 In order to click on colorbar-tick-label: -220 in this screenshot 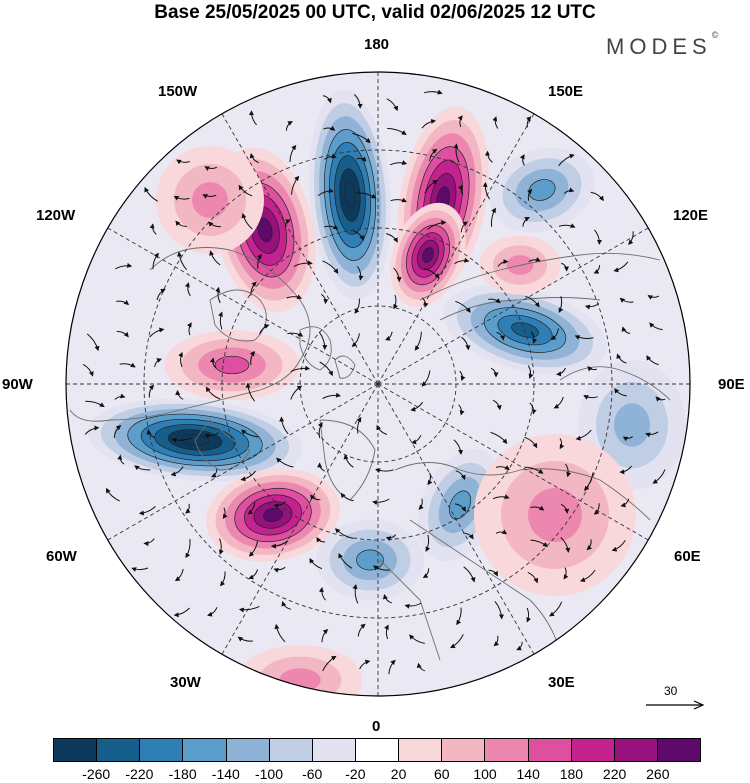, I will do `click(139, 774)`.